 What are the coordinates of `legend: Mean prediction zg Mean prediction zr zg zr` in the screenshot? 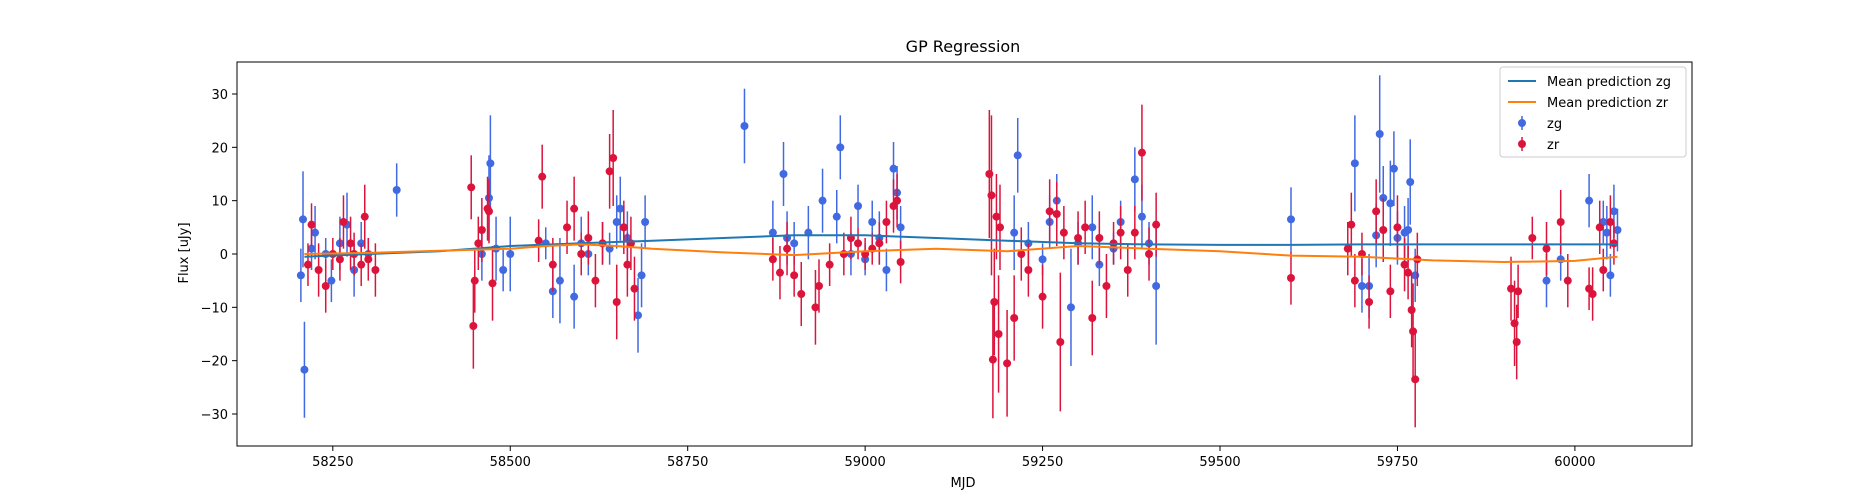 It's located at (1593, 112).